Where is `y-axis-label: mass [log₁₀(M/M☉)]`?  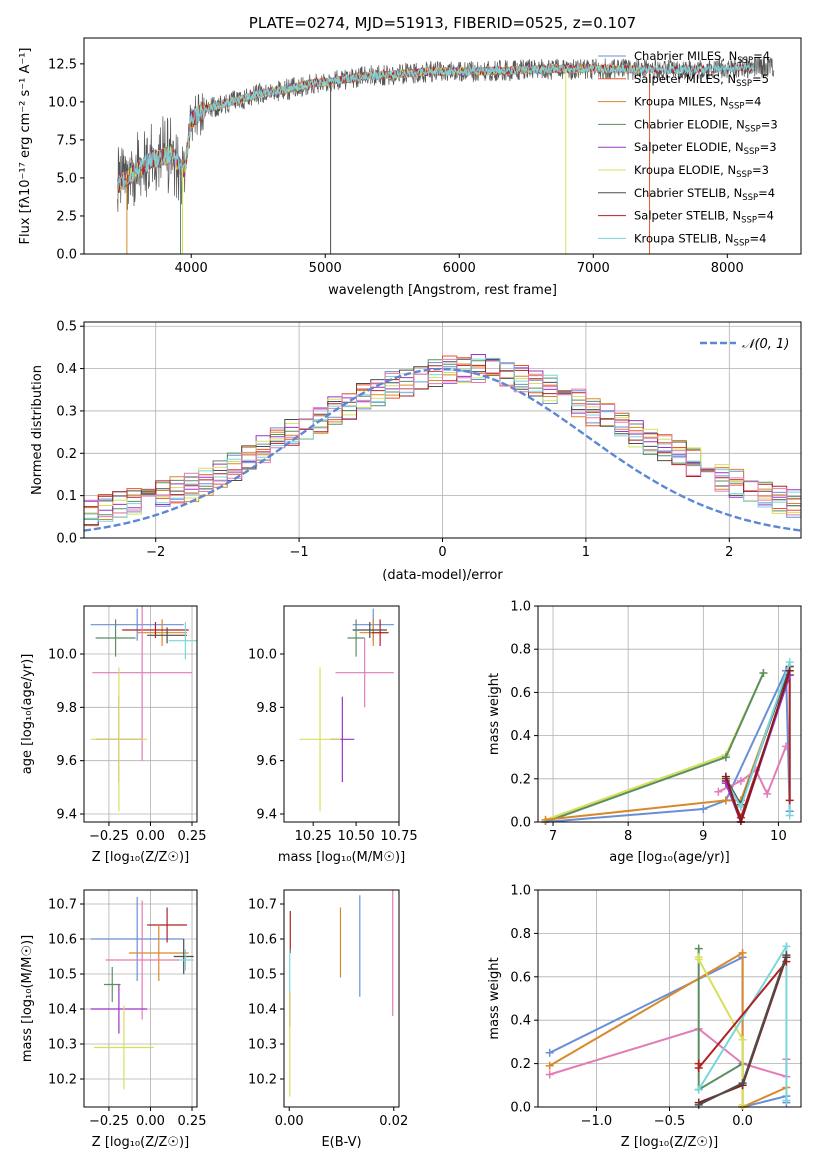 y-axis-label: mass [log₁₀(M/M☉)] is located at coordinates (27, 998).